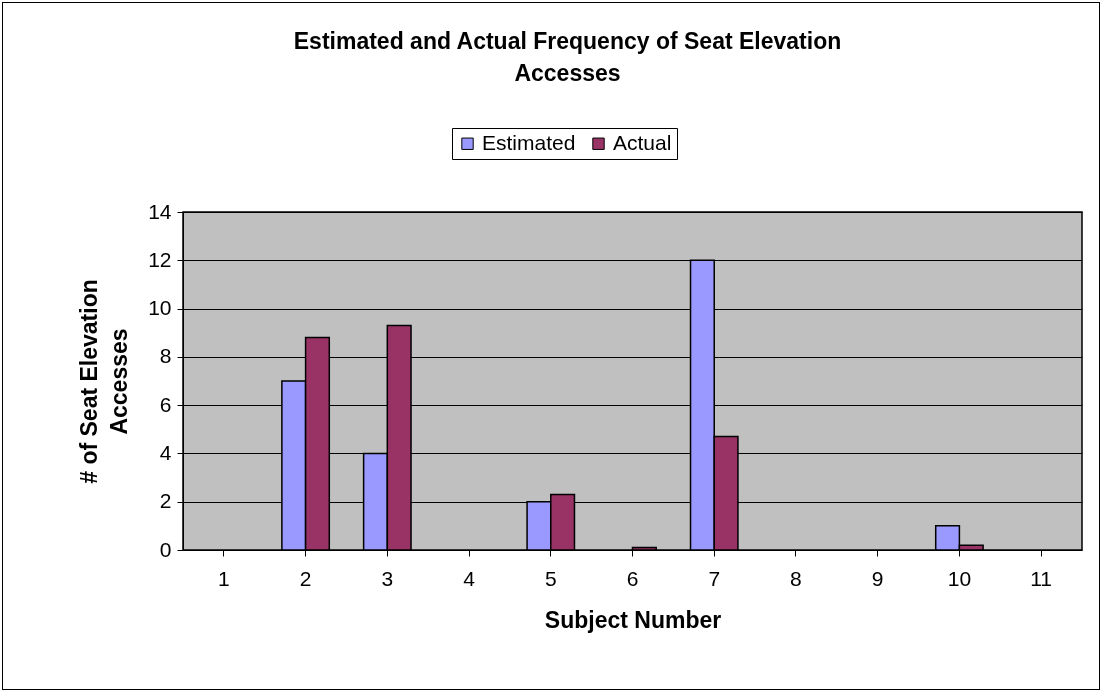  What do you see at coordinates (567, 56) in the screenshot?
I see `chart-title: Estimated and Actual Frequency of Seat Elevation Accesses` at bounding box center [567, 56].